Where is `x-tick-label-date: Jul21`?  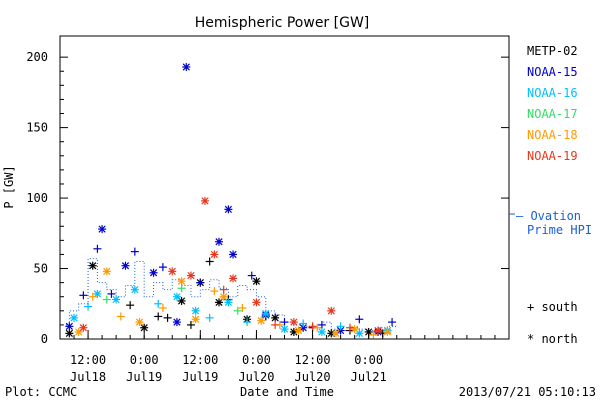 x-tick-label-date: Jul21 is located at coordinates (369, 377).